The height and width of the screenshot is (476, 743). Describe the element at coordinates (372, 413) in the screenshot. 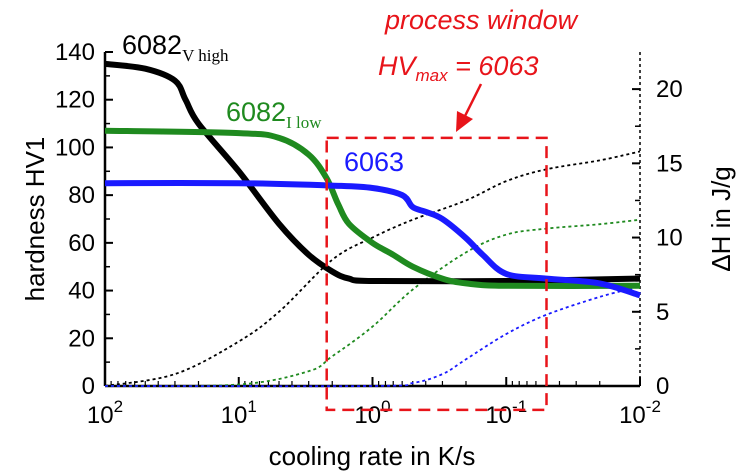

I see `x-tick-label: 10⁰` at that location.